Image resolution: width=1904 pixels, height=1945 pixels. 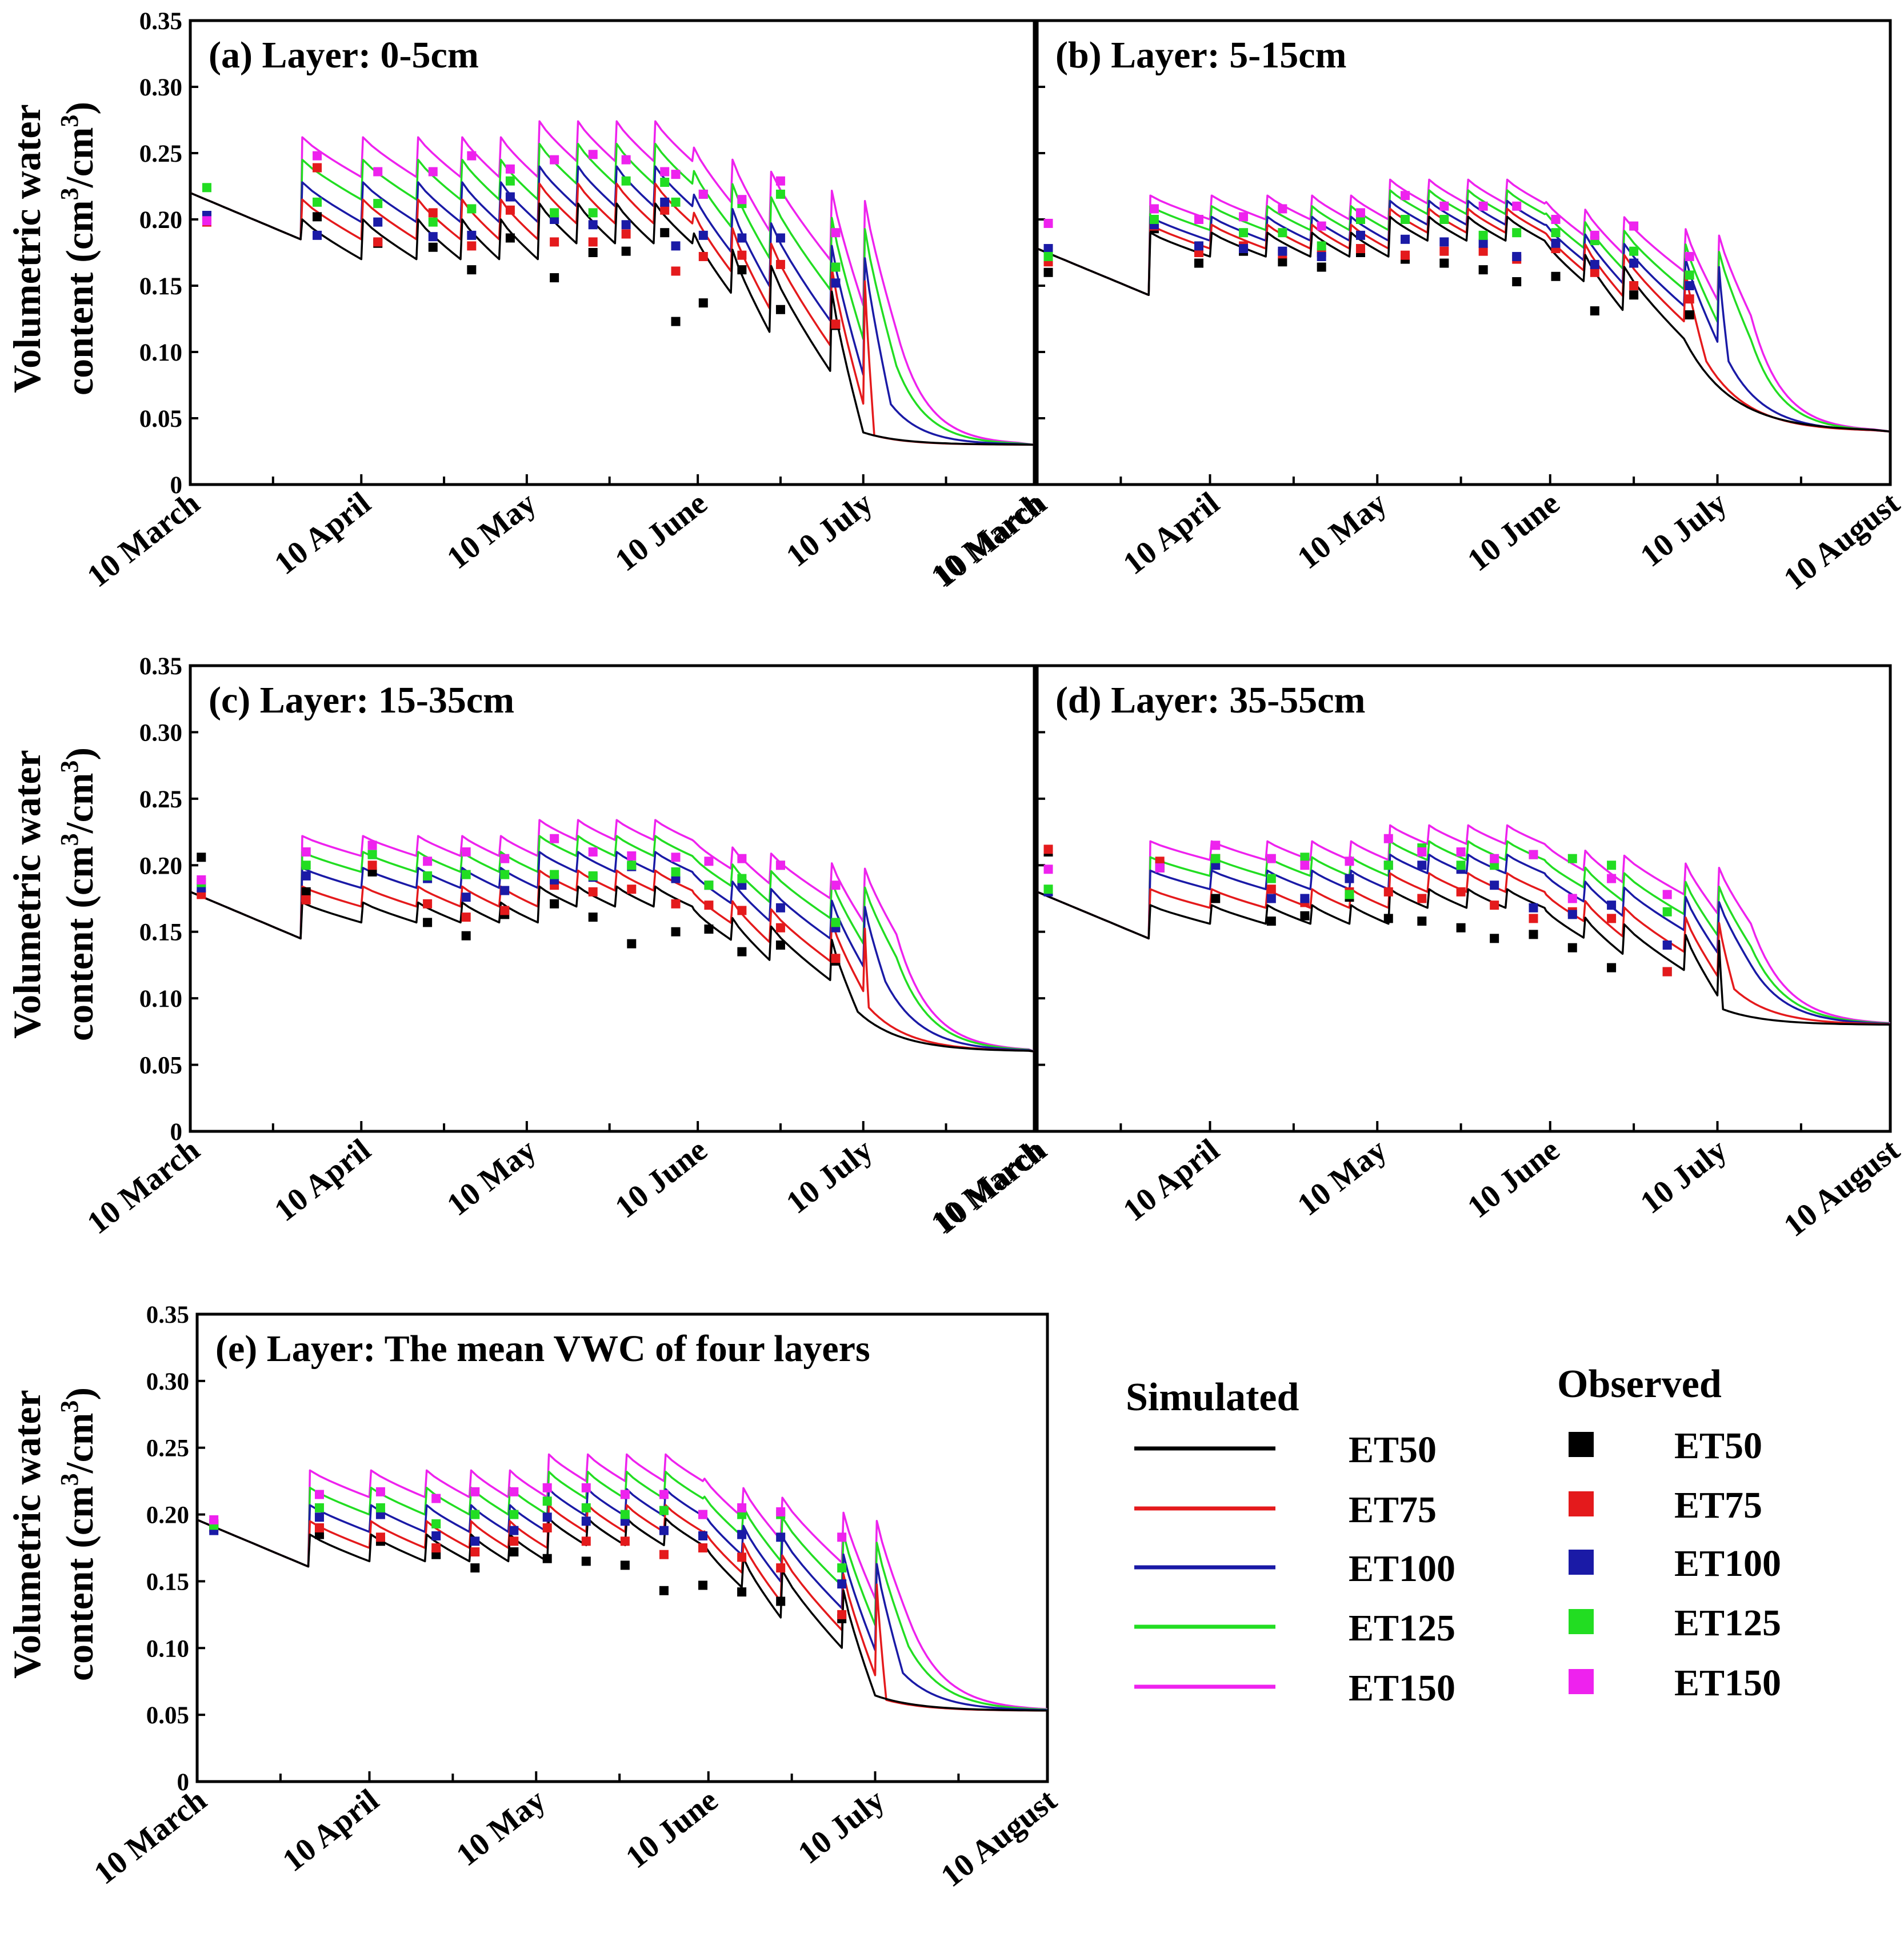 I want to click on legend-simulated-label: ET75, so click(x=1393, y=1510).